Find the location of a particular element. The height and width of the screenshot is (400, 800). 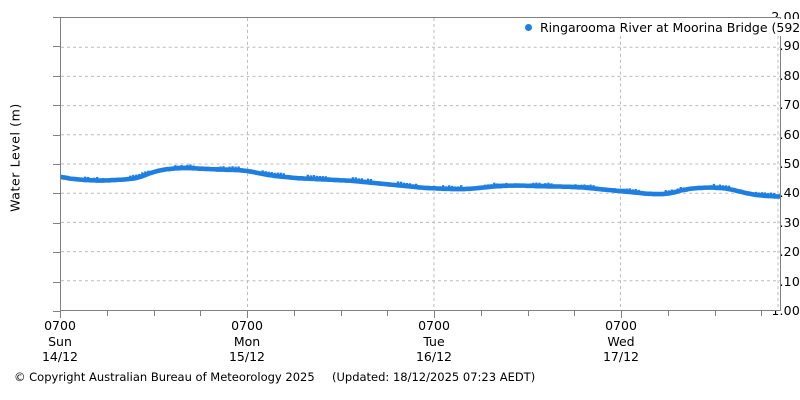

x-axis-tick-day: Sun is located at coordinates (60, 341).